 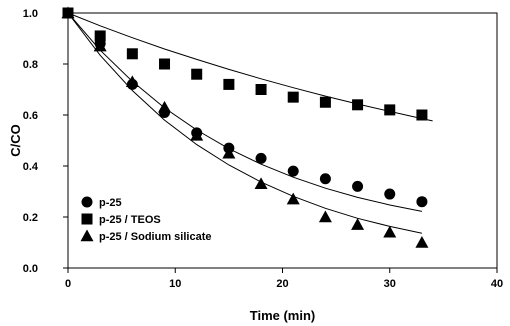 What do you see at coordinates (15, 140) in the screenshot?
I see `y-axis-title: C/CO` at bounding box center [15, 140].